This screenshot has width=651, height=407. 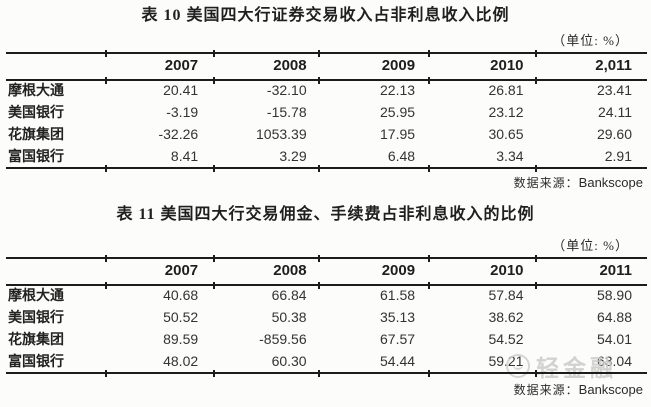 What do you see at coordinates (326, 80) in the screenshot?
I see `table10-header-rule` at bounding box center [326, 80].